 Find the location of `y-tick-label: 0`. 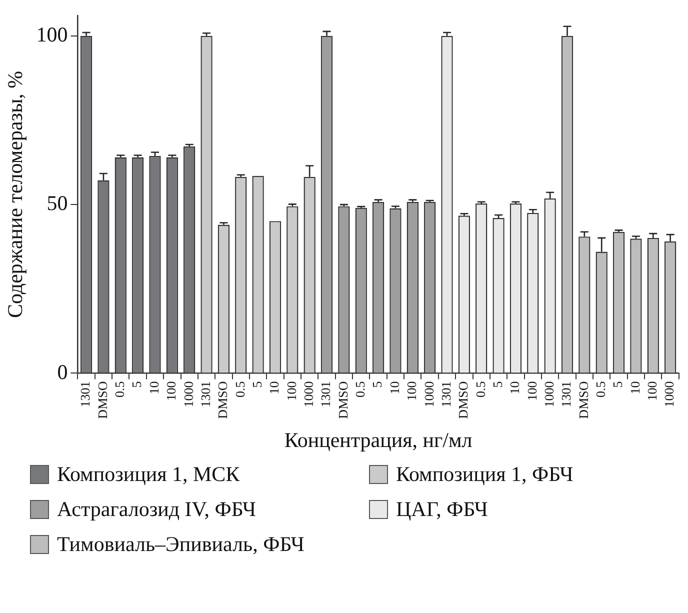

y-tick-label: 0 is located at coordinates (62, 372).